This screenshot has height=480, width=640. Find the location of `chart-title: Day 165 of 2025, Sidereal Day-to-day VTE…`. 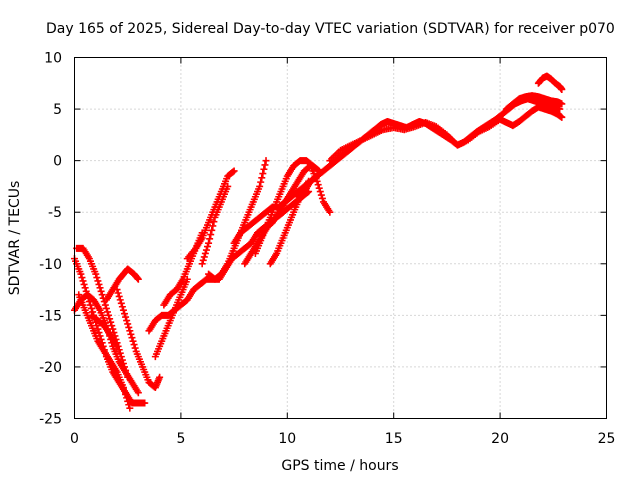

chart-title: Day 165 of 2025, Sidereal Day-to-day VTE… is located at coordinates (330, 29).